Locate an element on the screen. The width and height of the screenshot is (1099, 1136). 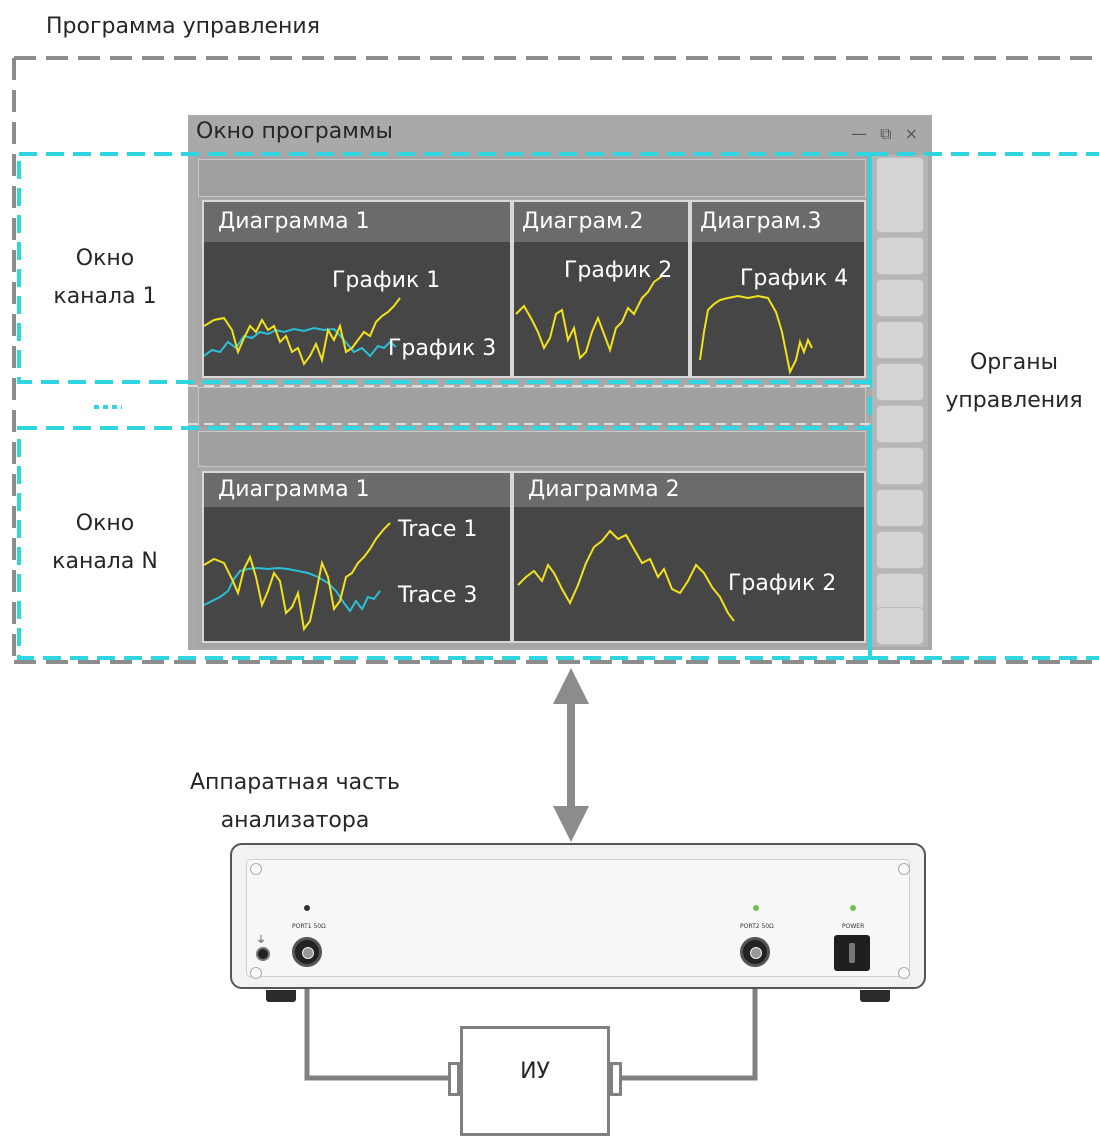
dut-box: ИУ is located at coordinates (535, 1081).